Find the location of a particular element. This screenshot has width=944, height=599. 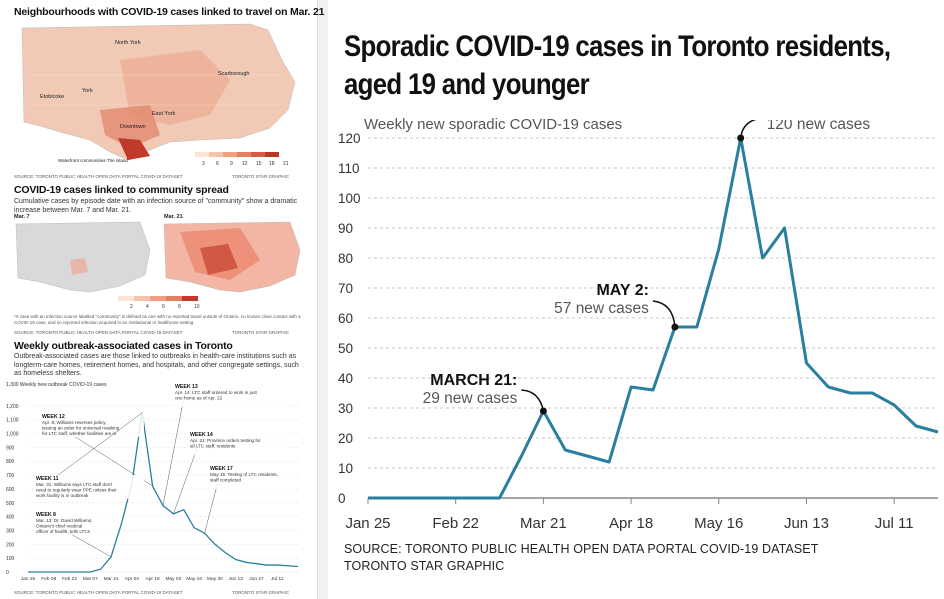

map-label-east-york: East York is located at coordinates (163, 114).